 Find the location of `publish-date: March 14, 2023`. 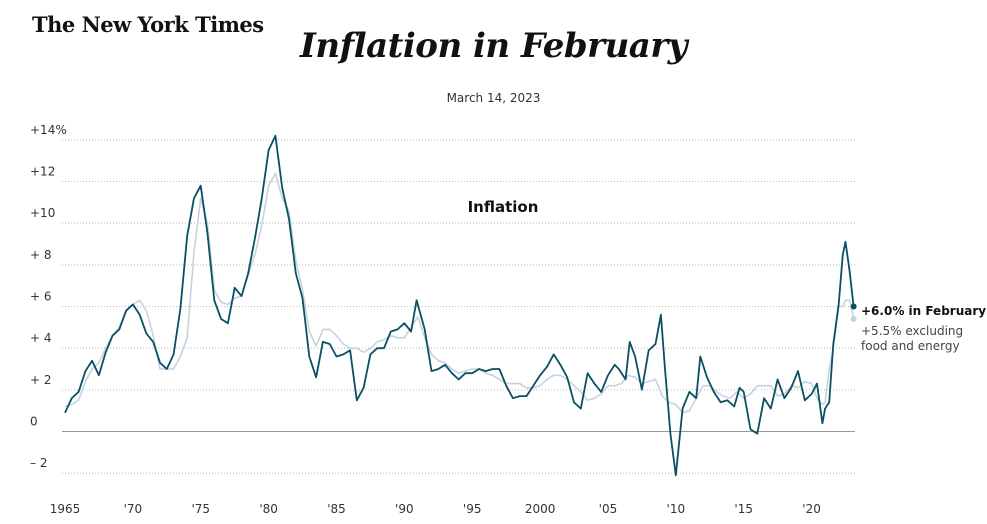

publish-date: March 14, 2023 is located at coordinates (493, 98).